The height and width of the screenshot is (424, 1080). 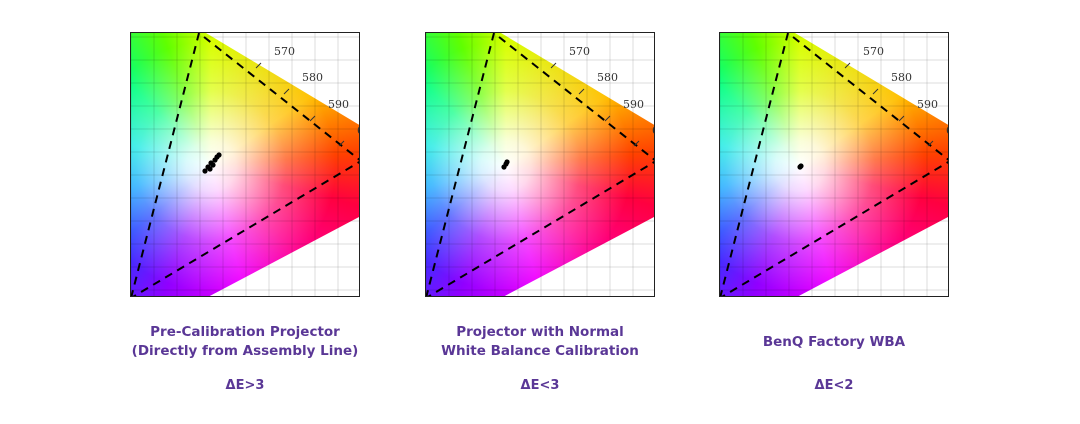 What do you see at coordinates (540, 351) in the screenshot?
I see `caption-line: White Balance Calibration` at bounding box center [540, 351].